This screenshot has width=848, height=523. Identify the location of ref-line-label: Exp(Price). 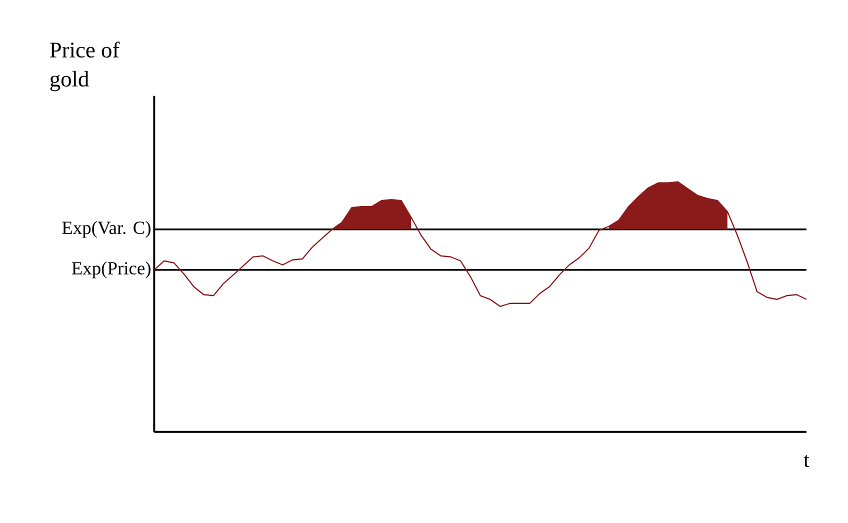
(111, 270).